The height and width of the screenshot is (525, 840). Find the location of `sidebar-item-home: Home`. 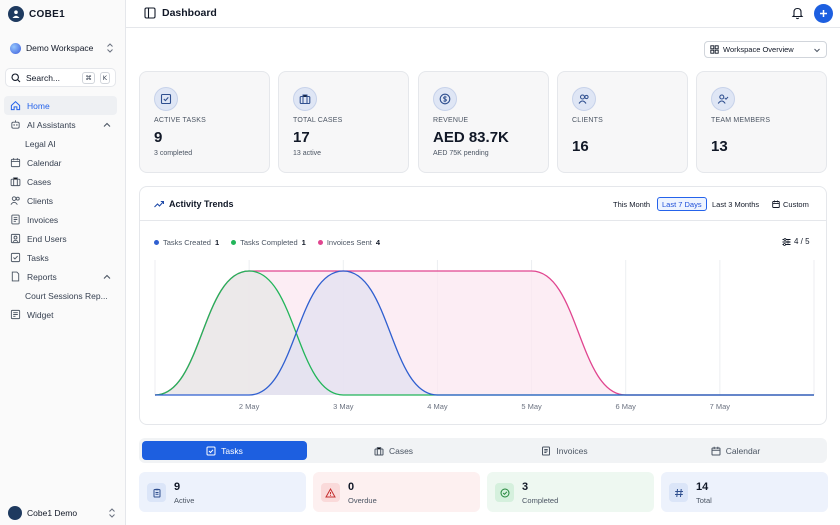

sidebar-item-home: Home is located at coordinates (60, 105).